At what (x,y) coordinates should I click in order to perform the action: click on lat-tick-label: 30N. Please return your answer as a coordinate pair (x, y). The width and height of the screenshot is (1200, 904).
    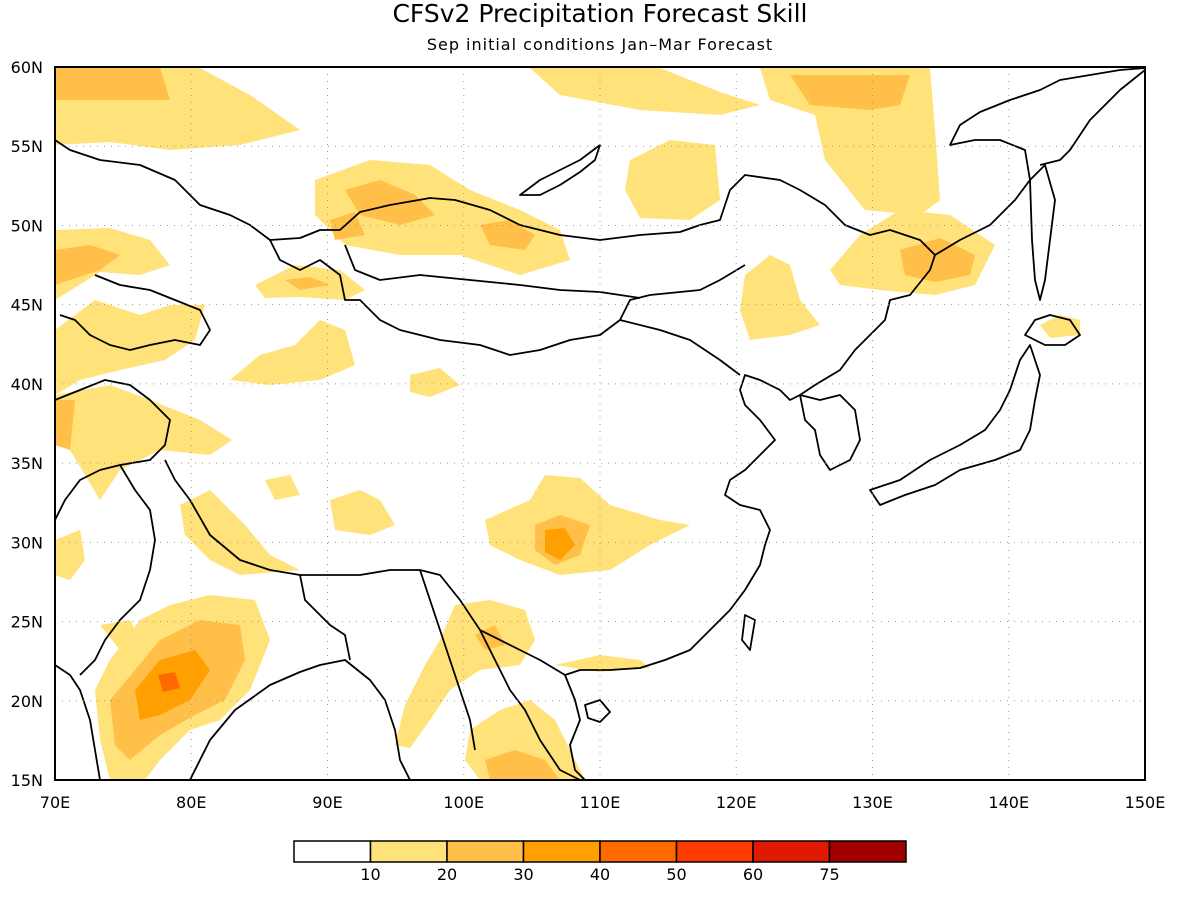
    Looking at the image, I should click on (27, 542).